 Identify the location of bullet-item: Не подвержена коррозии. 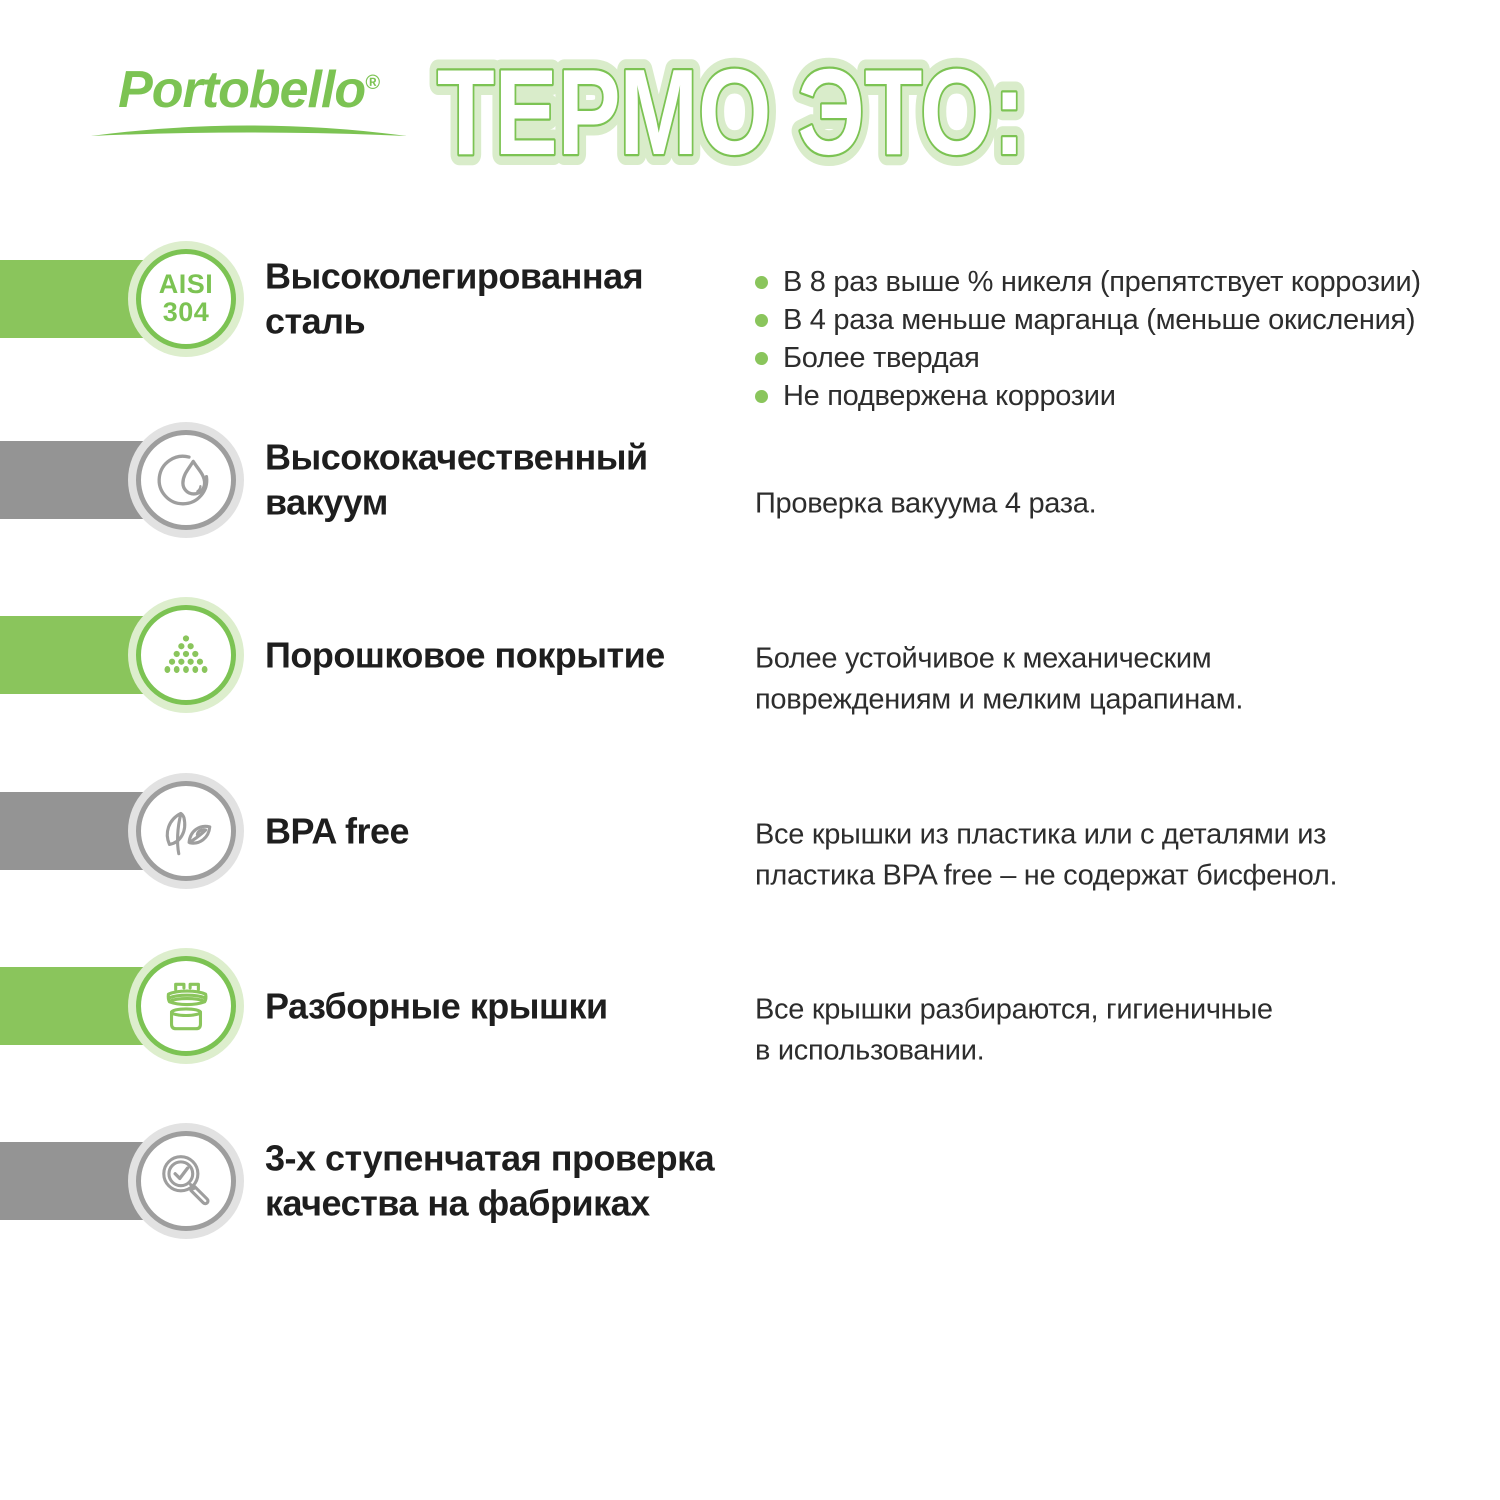
(1125, 396).